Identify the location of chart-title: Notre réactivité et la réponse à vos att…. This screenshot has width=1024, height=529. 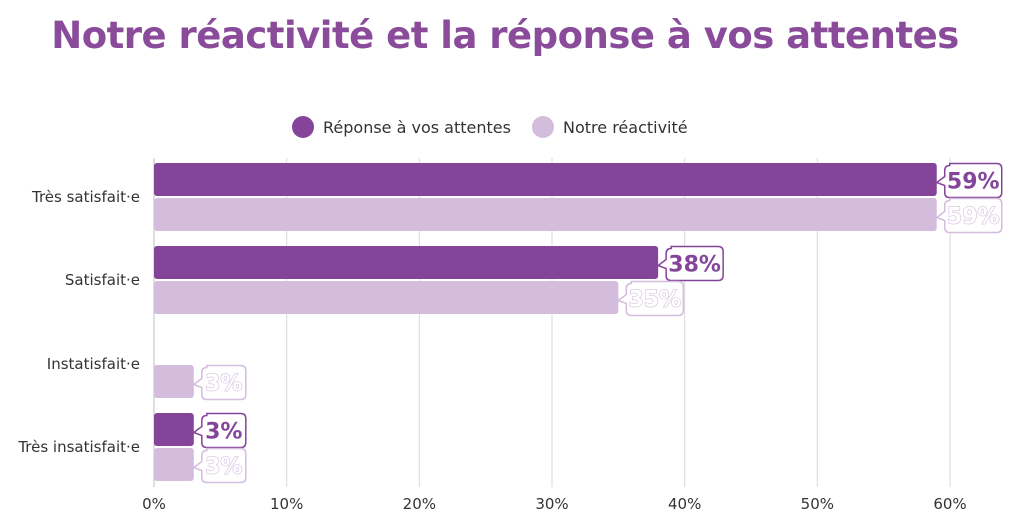
(505, 35).